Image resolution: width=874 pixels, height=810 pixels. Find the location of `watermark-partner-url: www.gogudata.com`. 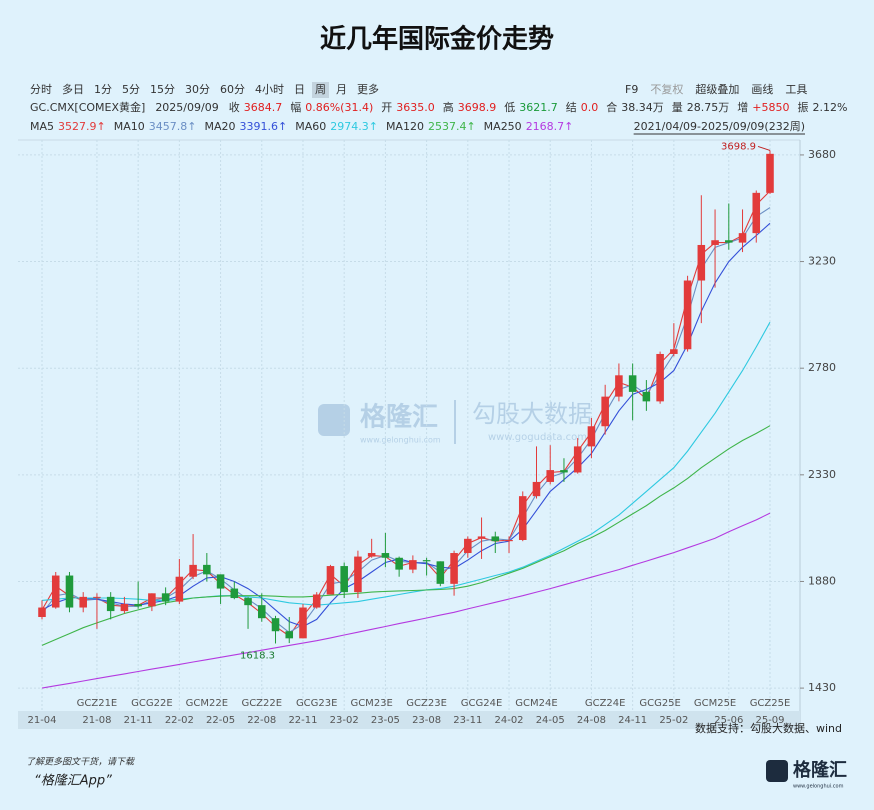

watermark-partner-url: www.gogudata.com is located at coordinates (537, 437).